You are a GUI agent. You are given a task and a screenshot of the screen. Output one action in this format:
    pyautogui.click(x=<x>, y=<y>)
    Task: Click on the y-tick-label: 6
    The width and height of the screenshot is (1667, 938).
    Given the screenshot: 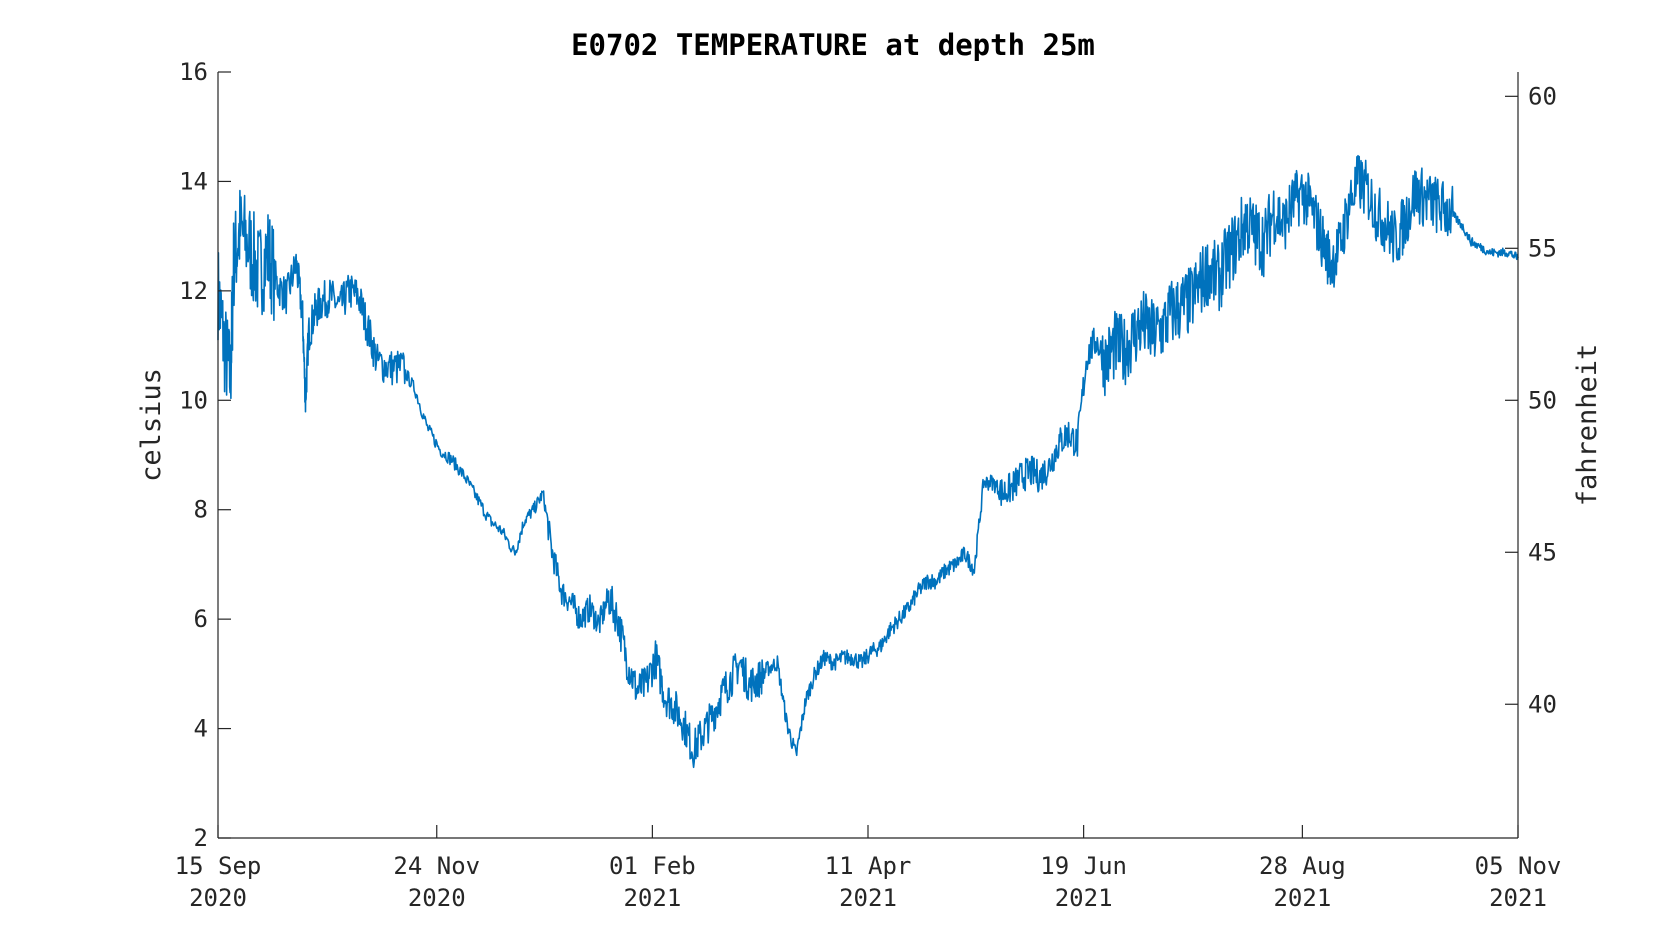 What is the action you would take?
    pyautogui.click(x=201, y=619)
    